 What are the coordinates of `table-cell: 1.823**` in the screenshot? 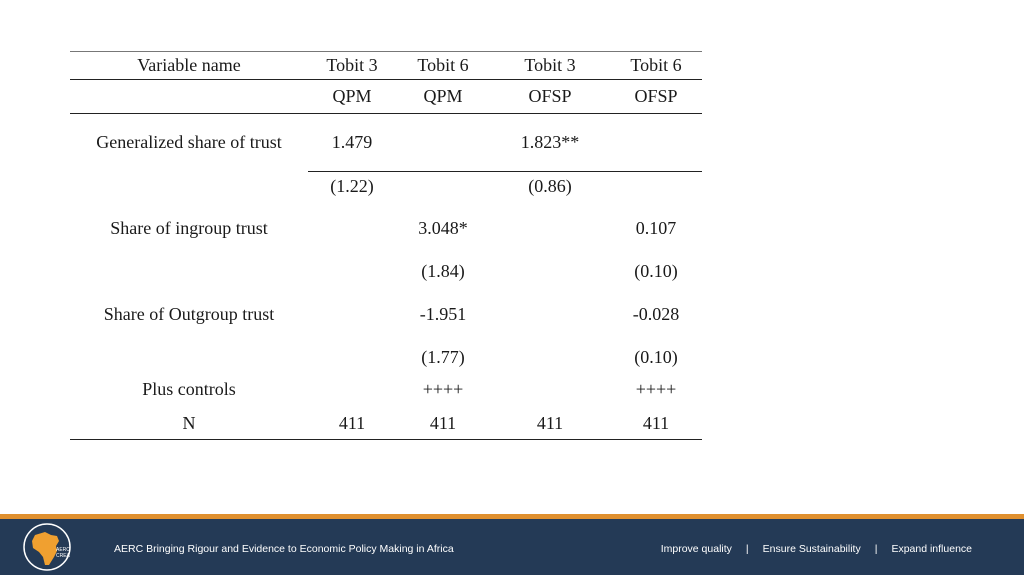 It's located at (550, 142).